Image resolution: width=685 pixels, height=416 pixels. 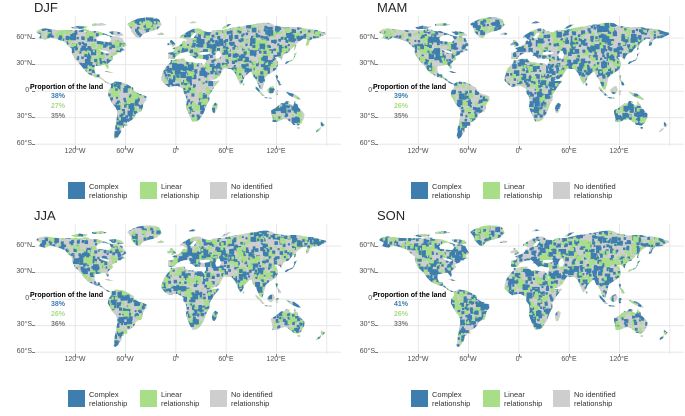 I want to click on proportion-complex: 38%, so click(x=57, y=96).